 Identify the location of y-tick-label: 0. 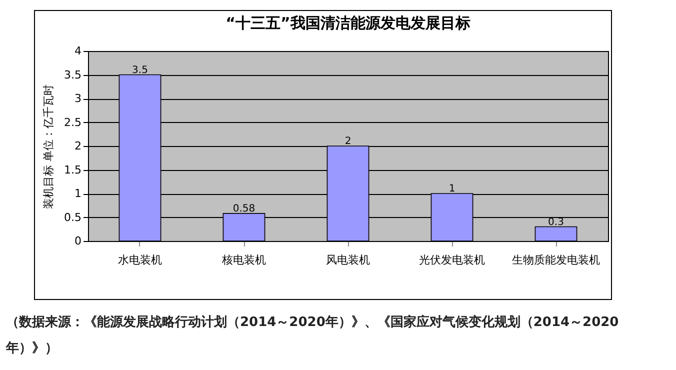
(78, 241).